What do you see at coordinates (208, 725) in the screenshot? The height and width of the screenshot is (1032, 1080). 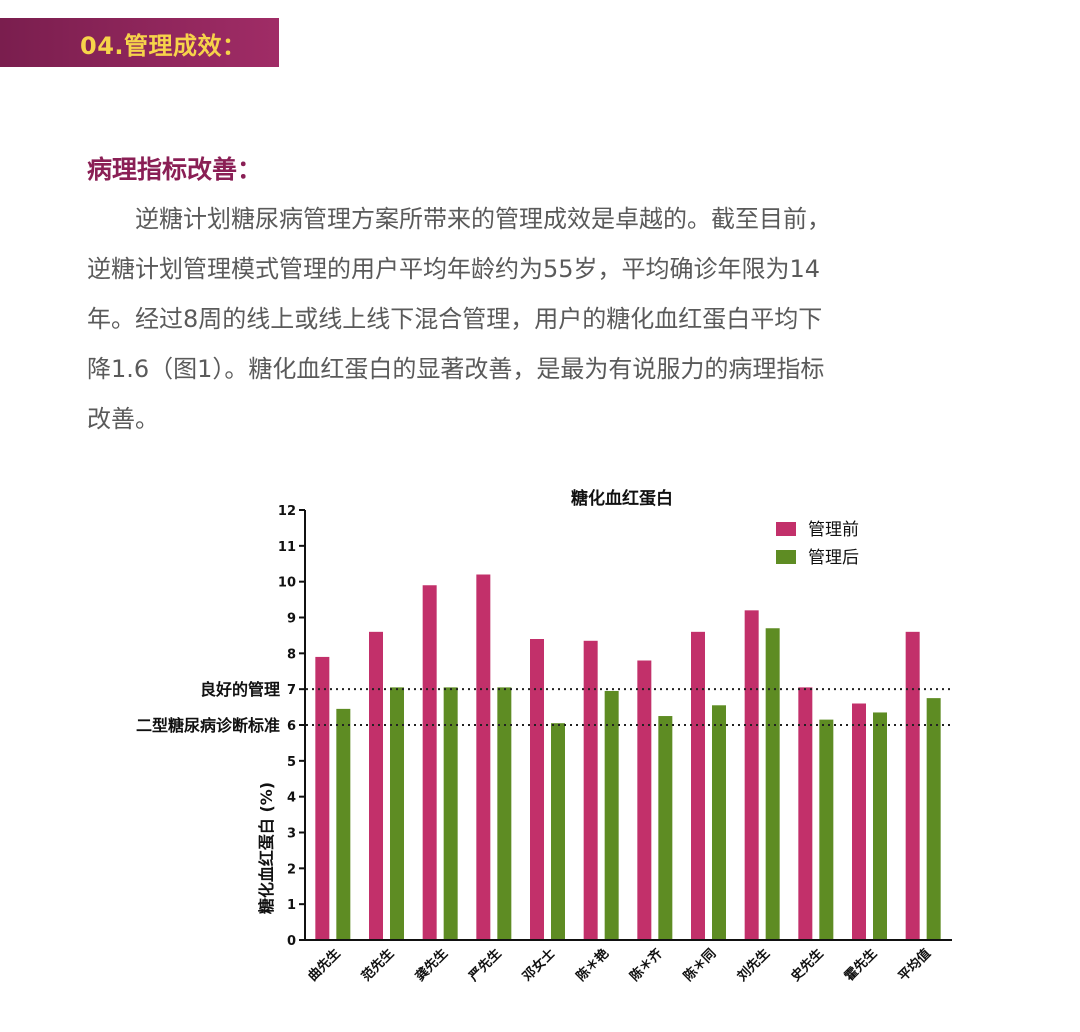 I see `reference-line-label: 二型糖尿病诊断标准` at bounding box center [208, 725].